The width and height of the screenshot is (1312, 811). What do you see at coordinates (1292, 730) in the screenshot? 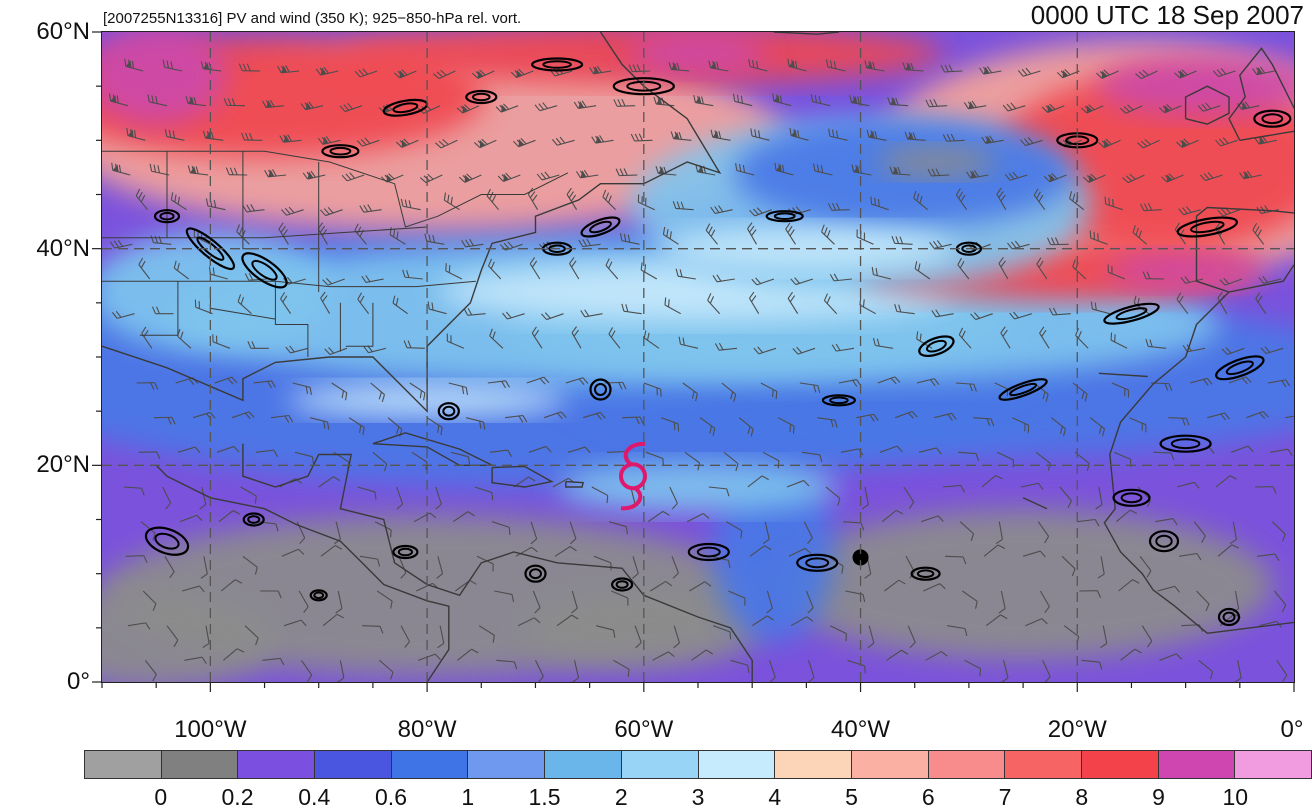
I see `longitude-label: 0°` at bounding box center [1292, 730].